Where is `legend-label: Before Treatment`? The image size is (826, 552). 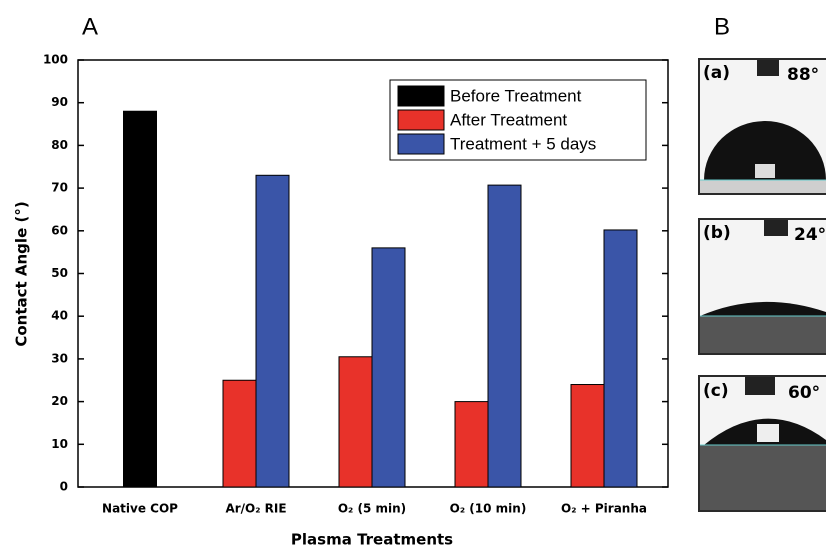
legend-label: Before Treatment is located at coordinates (516, 95).